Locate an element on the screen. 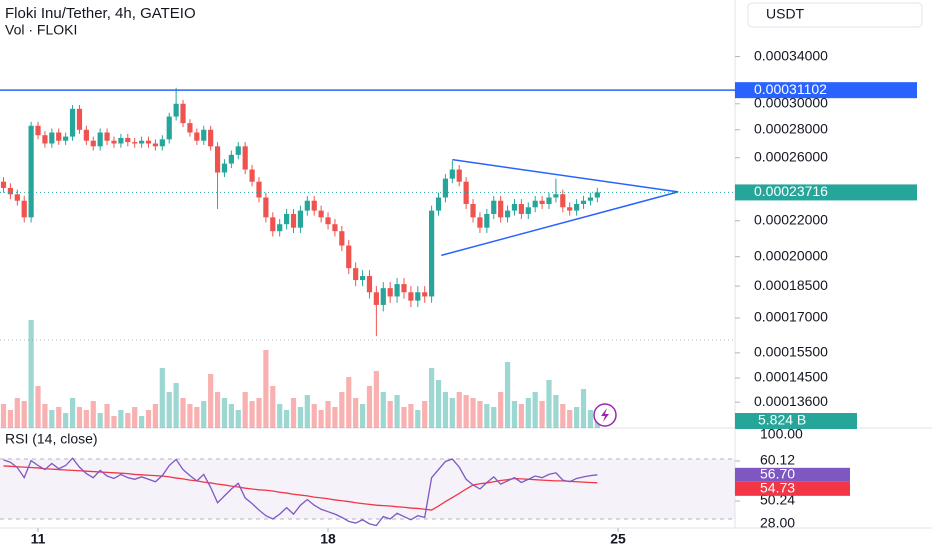  rsi-ma-last-label: 54.73 is located at coordinates (777, 488).